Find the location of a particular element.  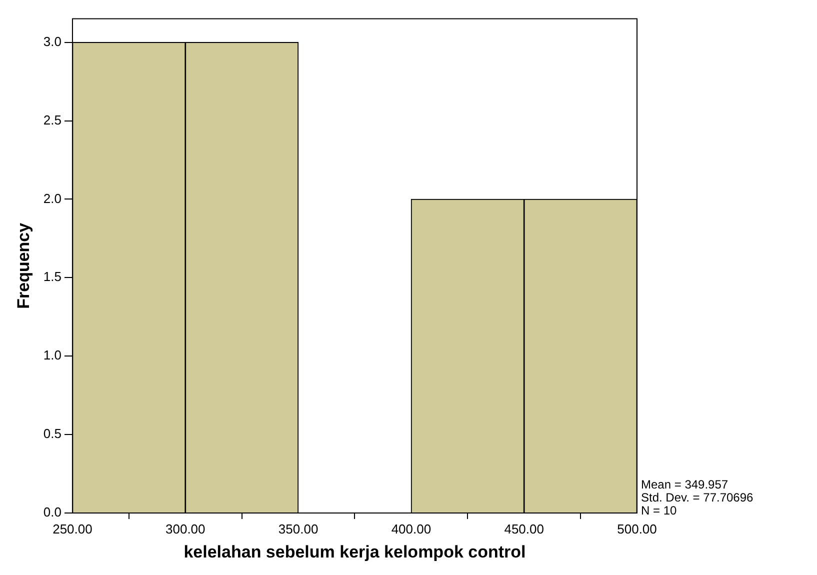

x-tick-label: 300.00 is located at coordinates (185, 528).